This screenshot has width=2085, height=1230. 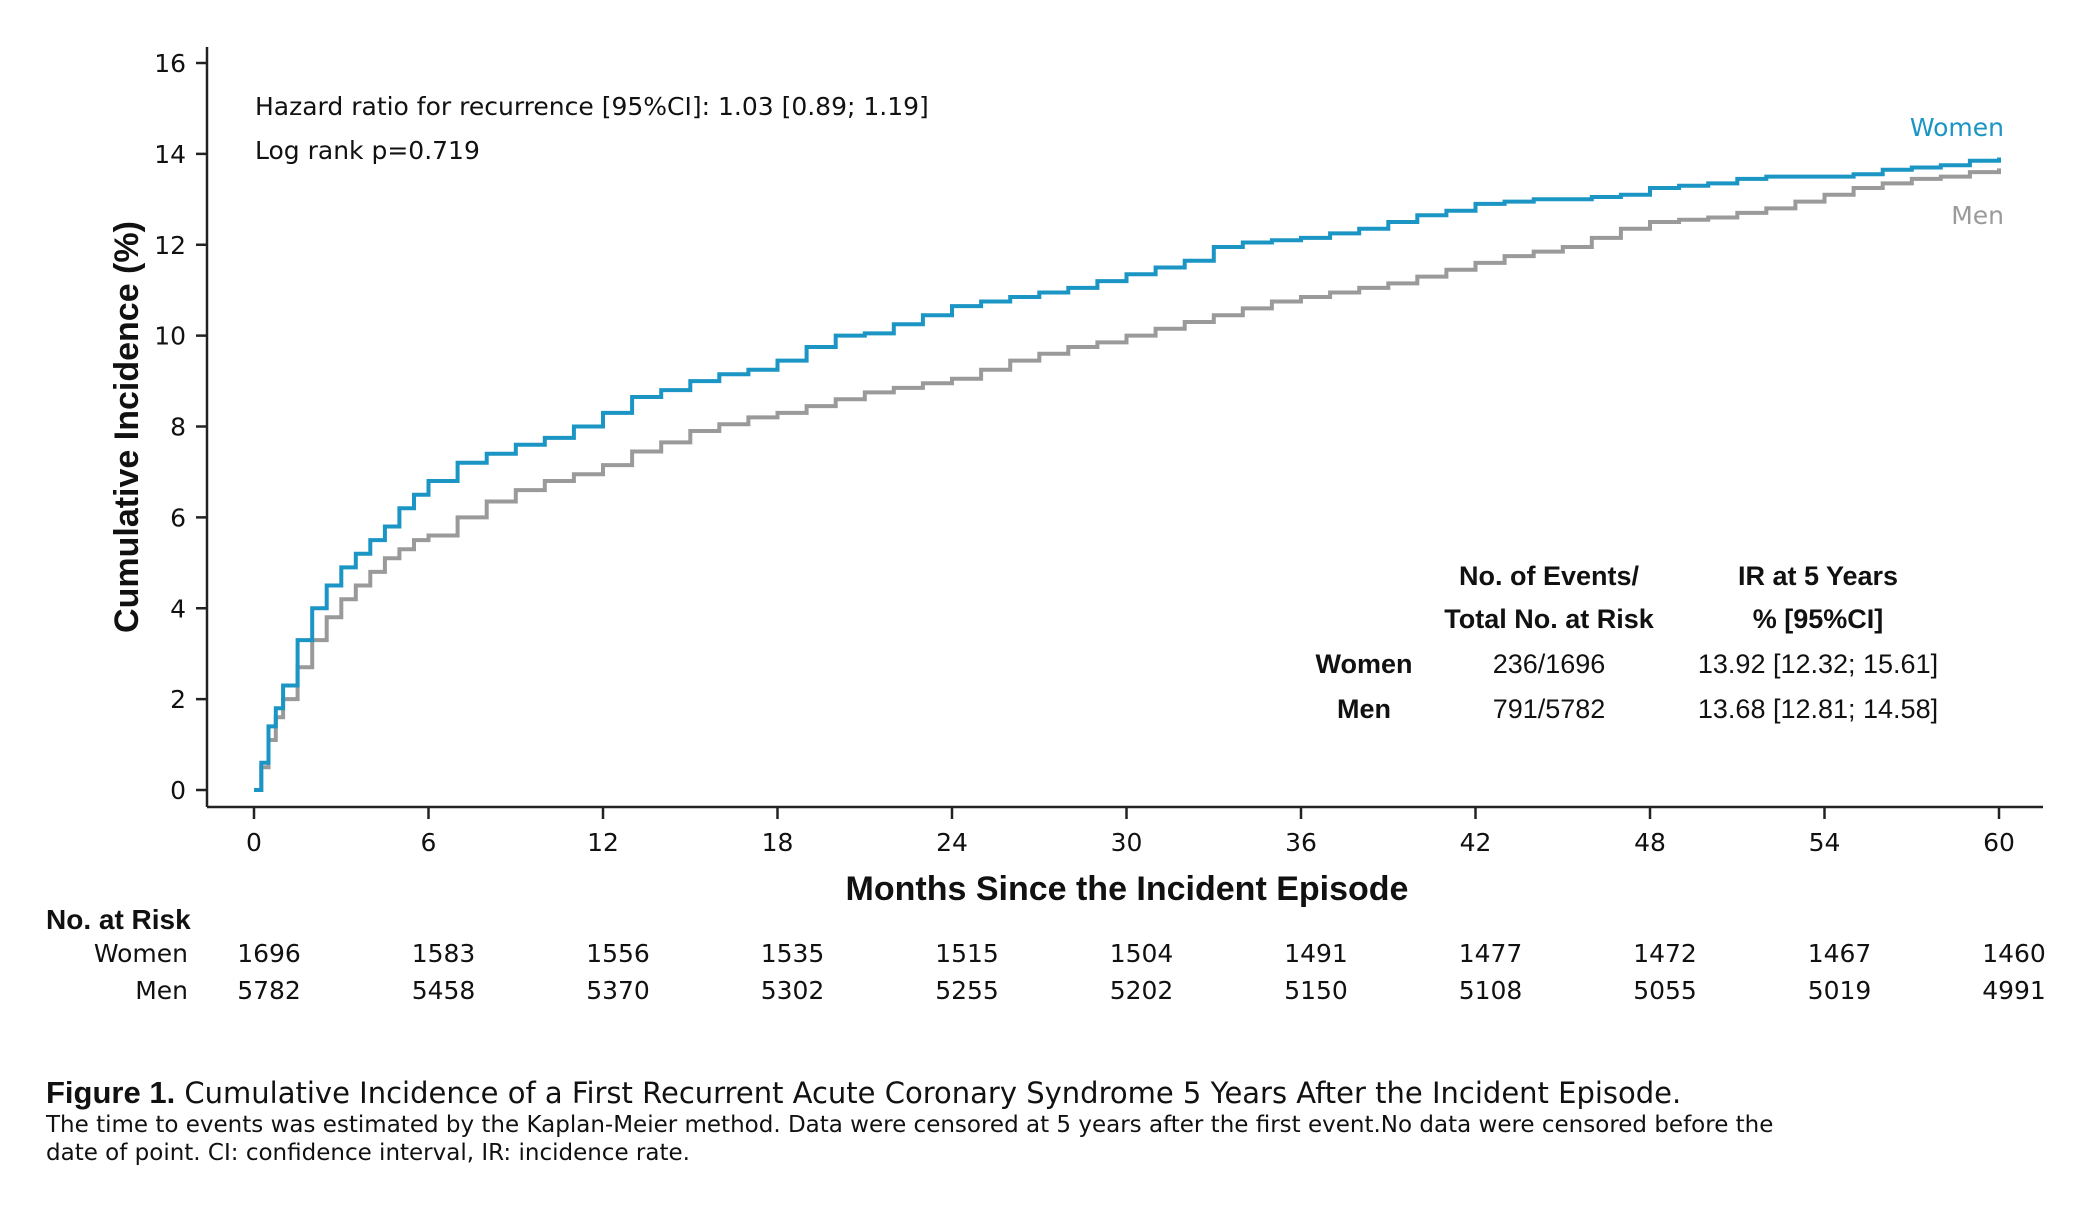 What do you see at coordinates (444, 953) in the screenshot?
I see `risk-value-women: 1583` at bounding box center [444, 953].